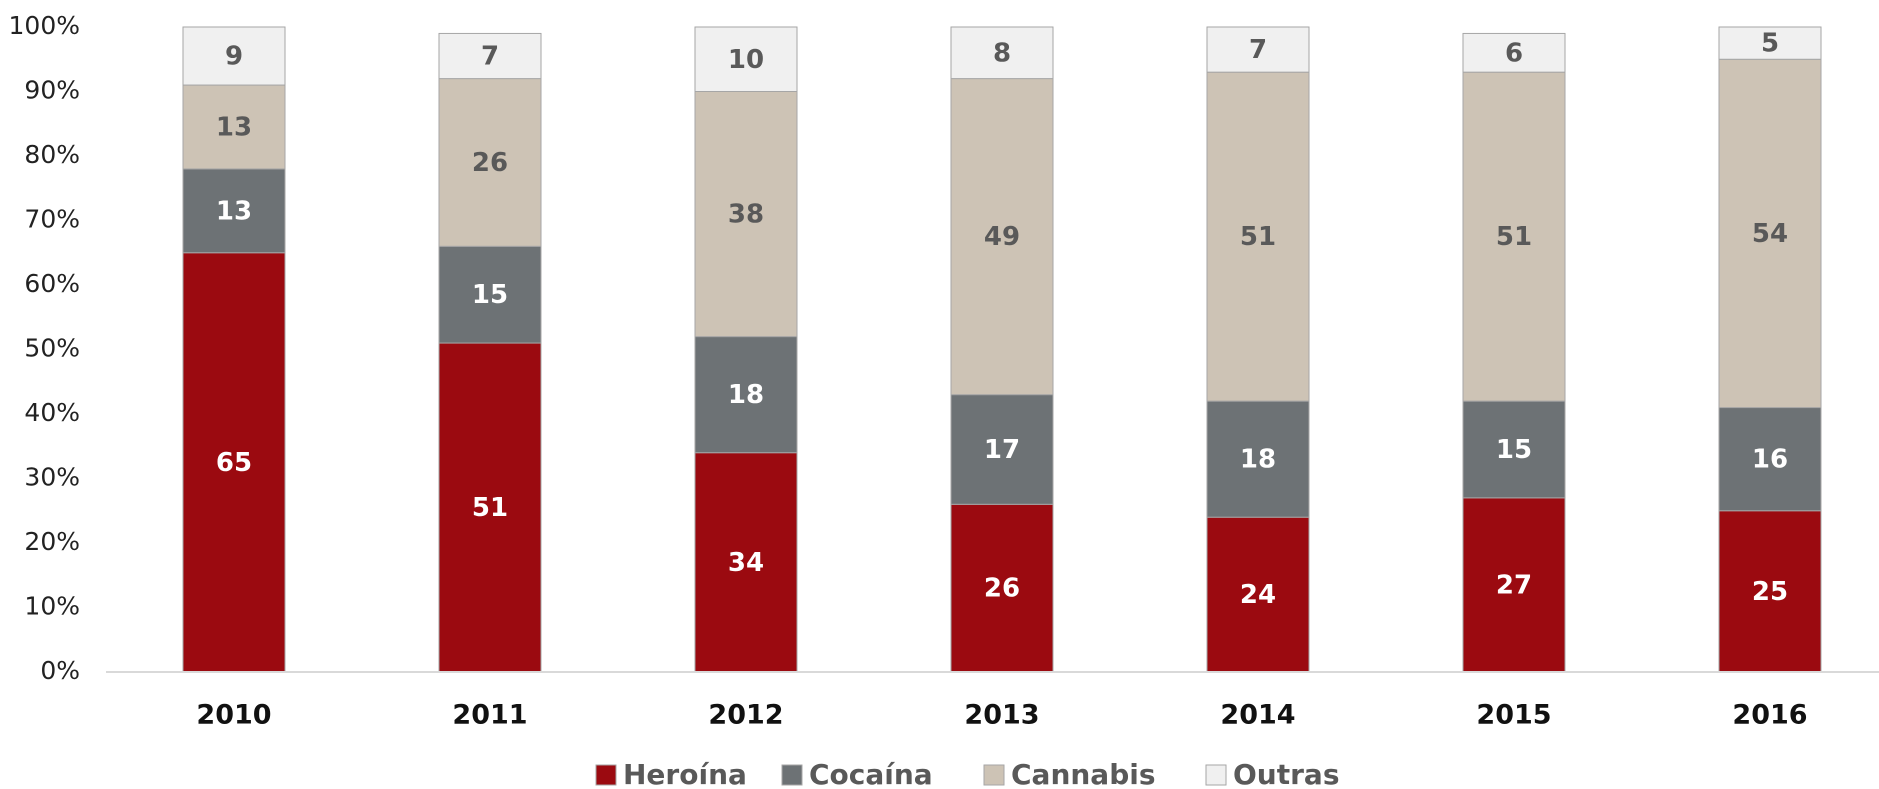 This screenshot has width=1879, height=789. Describe the element at coordinates (1002, 450) in the screenshot. I see `data-label: 17` at that location.